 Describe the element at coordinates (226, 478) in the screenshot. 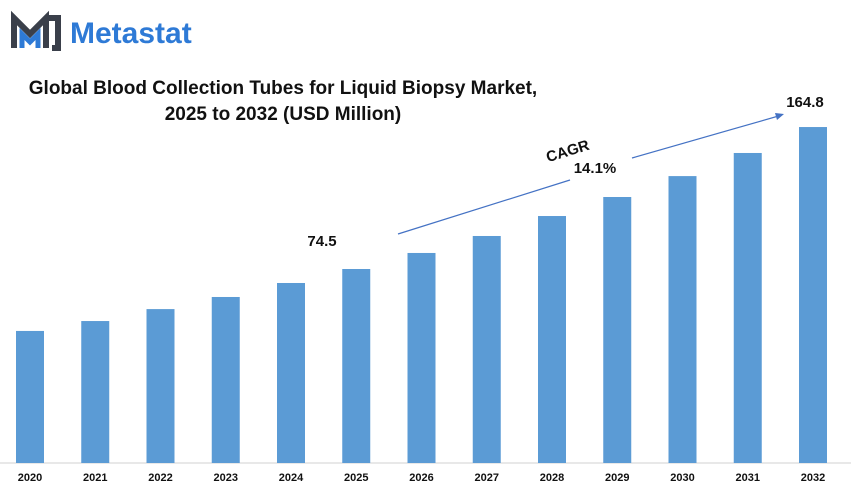

I see `x-tick-label: 2023` at that location.